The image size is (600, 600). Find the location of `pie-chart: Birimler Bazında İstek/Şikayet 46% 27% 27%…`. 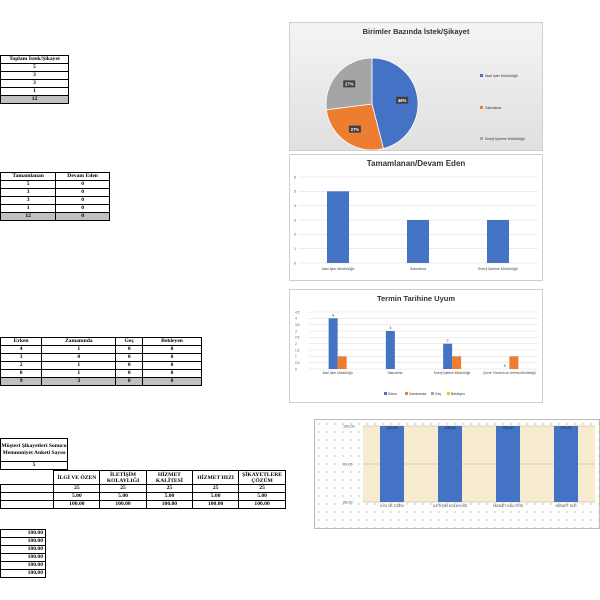

pie-chart: Birimler Bazında İstek/Şikayet 46% 27% 27%… is located at coordinates (416, 86).